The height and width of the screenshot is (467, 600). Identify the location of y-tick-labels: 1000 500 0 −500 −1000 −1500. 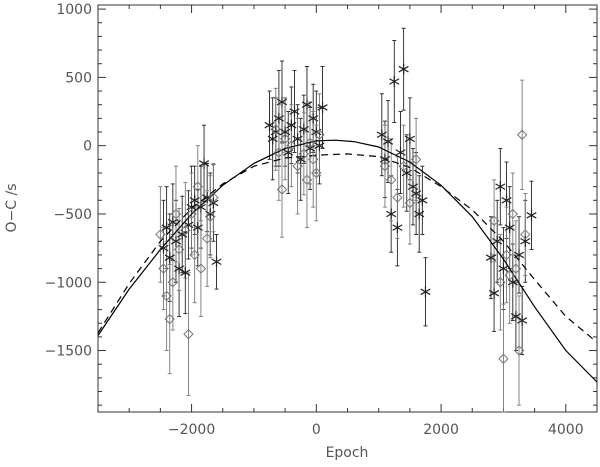
(68, 180).